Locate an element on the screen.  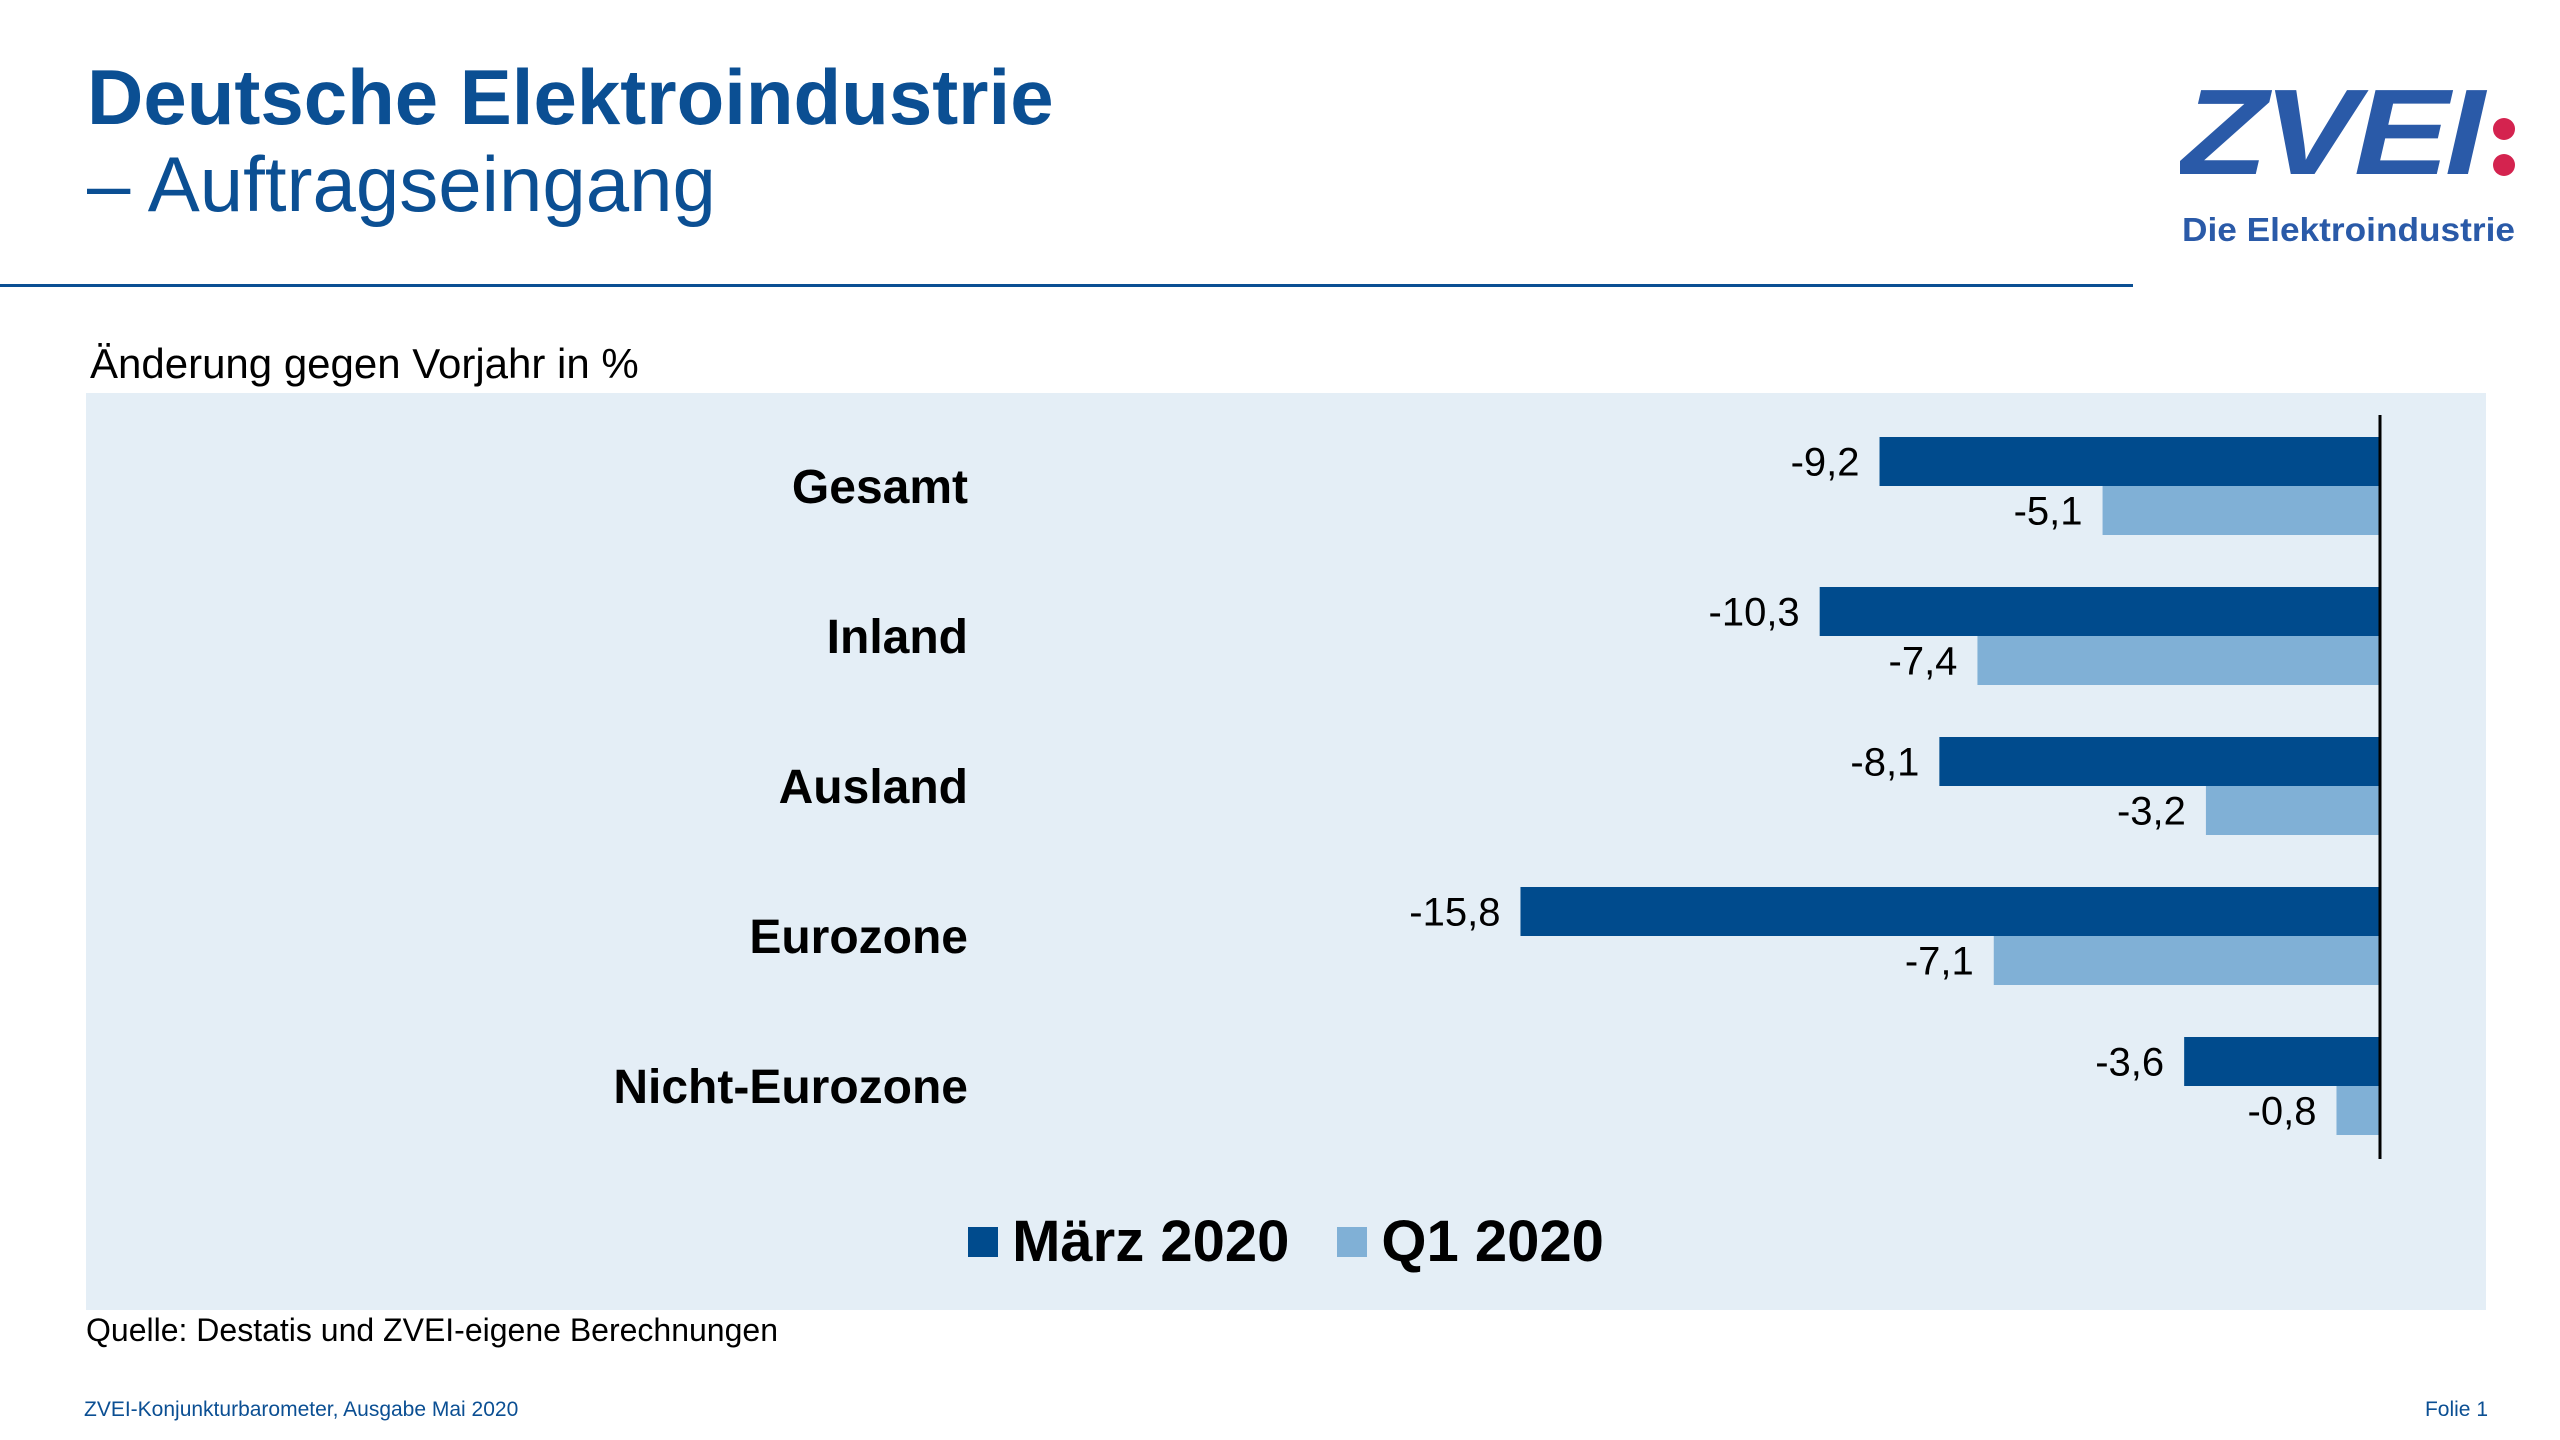
data-label: -0,8 is located at coordinates (2282, 1112).